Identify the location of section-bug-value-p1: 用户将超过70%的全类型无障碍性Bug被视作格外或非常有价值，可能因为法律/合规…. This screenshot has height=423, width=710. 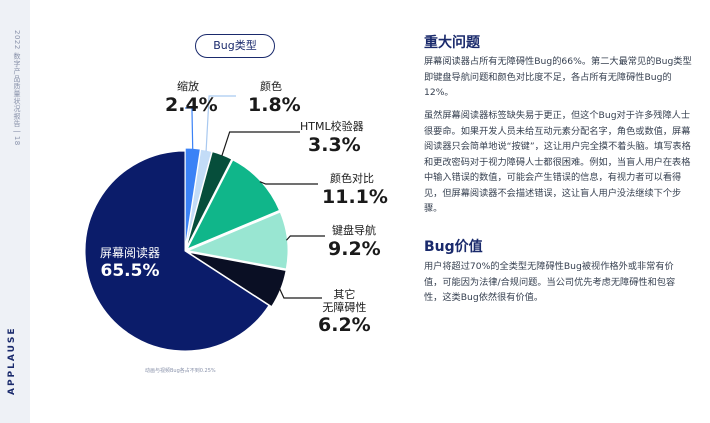
(550, 282).